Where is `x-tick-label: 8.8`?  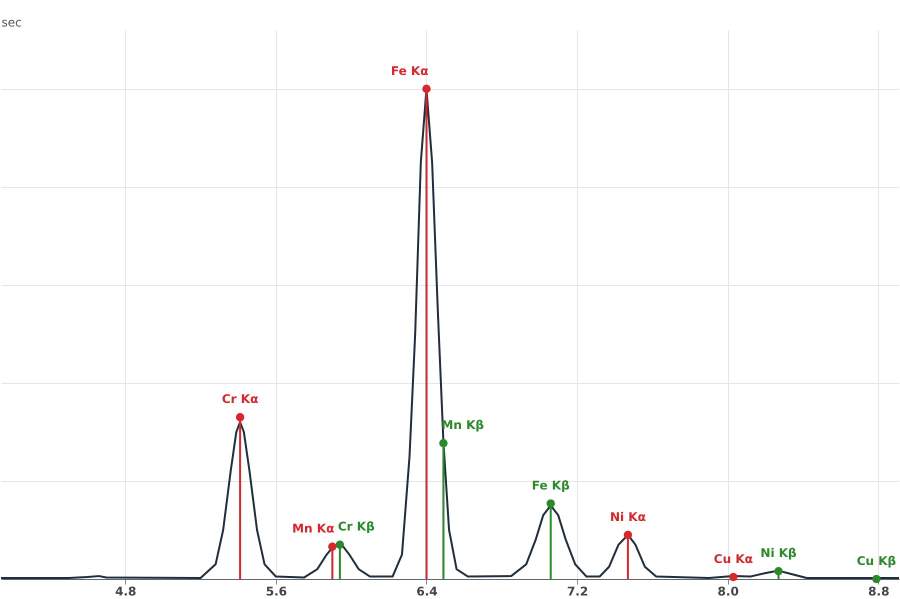 x-tick-label: 8.8 is located at coordinates (879, 591).